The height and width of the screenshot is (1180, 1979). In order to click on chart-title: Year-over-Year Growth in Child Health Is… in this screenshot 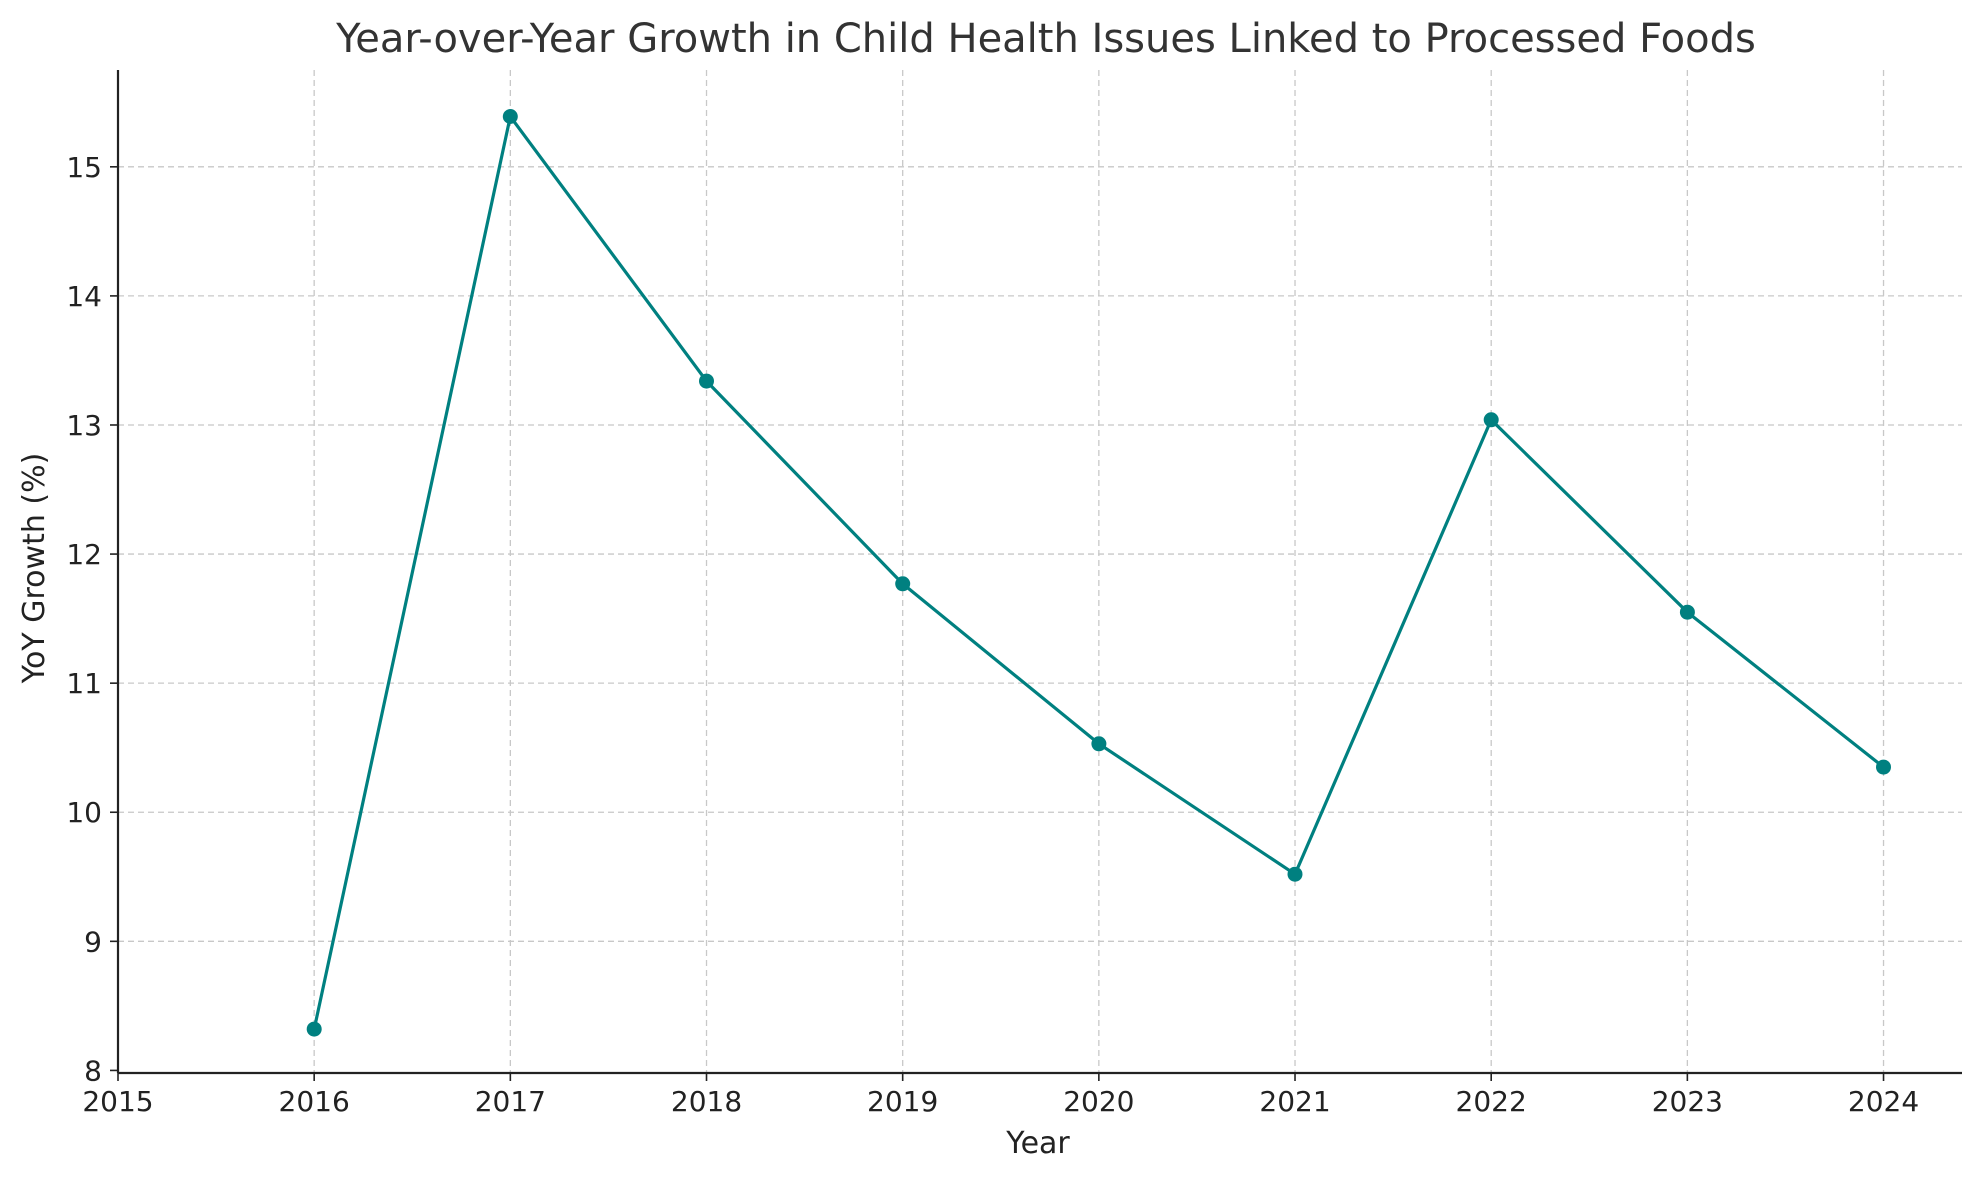, I will do `click(1045, 39)`.